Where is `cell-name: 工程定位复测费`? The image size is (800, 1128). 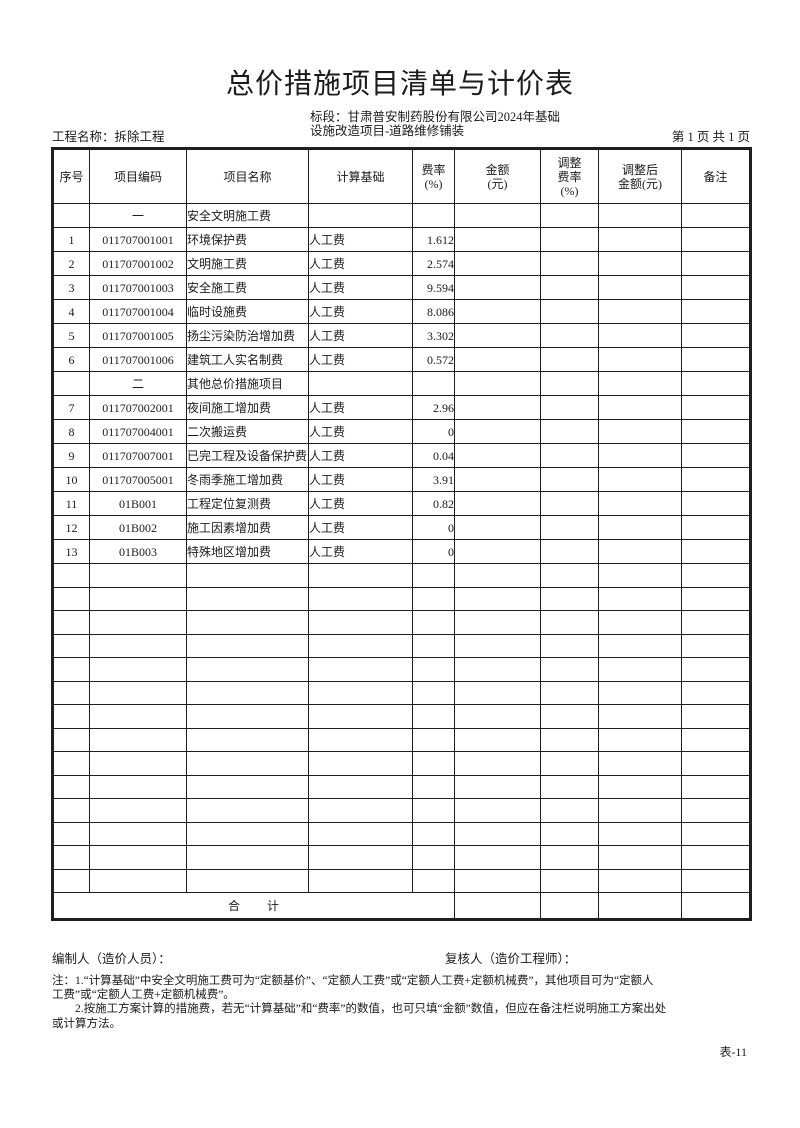 cell-name: 工程定位复测费 is located at coordinates (247, 503).